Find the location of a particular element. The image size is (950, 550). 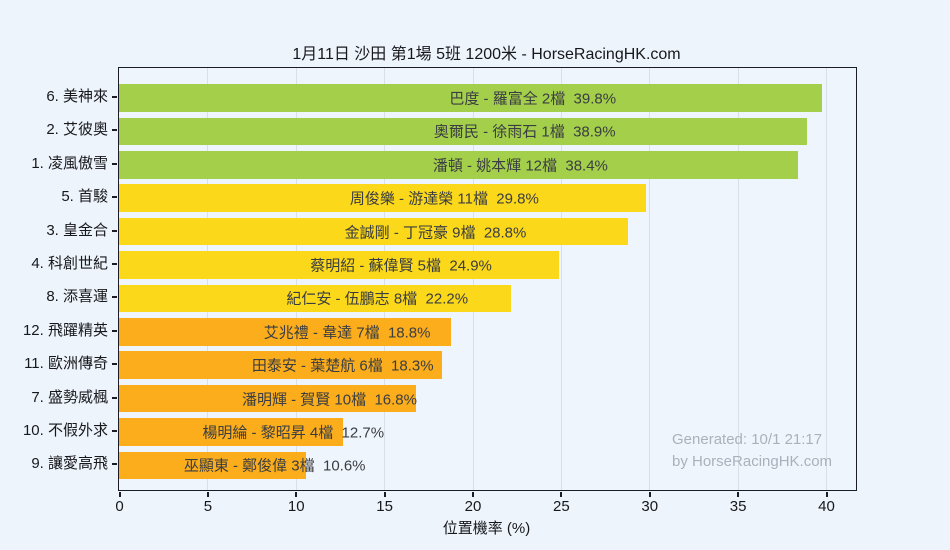

y-tick-label: 6. 美神來 is located at coordinates (77, 96).